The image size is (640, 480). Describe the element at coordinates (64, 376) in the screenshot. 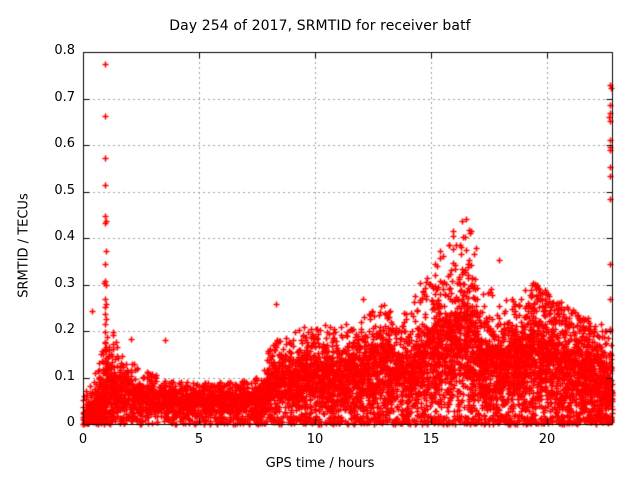

I see `y-tick-label: 0.1` at that location.